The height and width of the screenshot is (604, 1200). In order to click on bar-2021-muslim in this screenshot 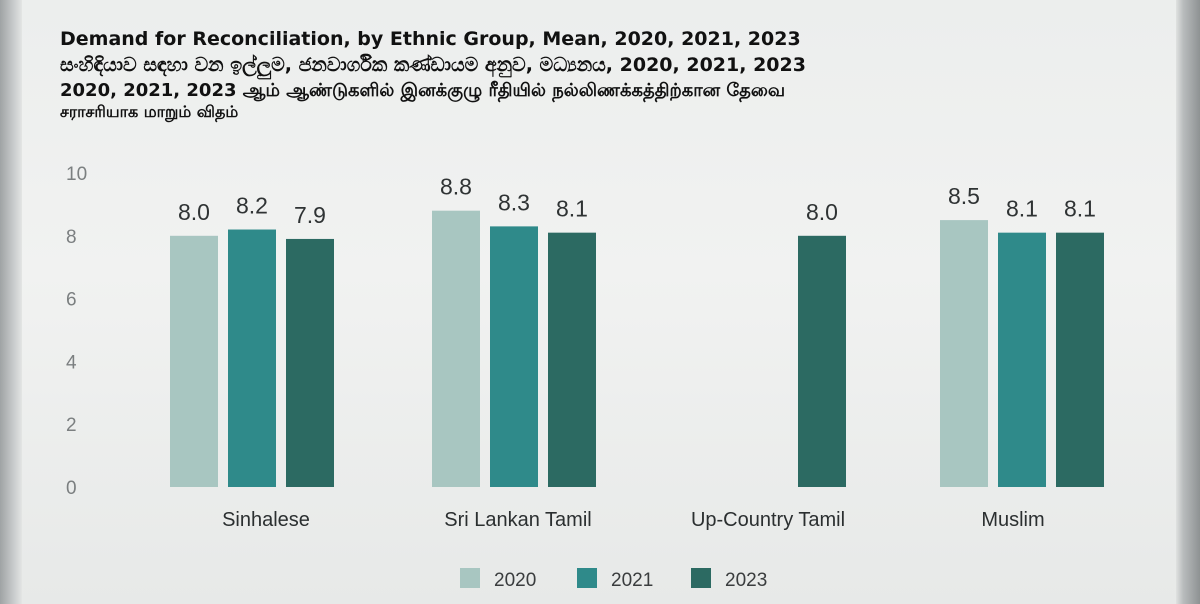, I will do `click(1022, 359)`.